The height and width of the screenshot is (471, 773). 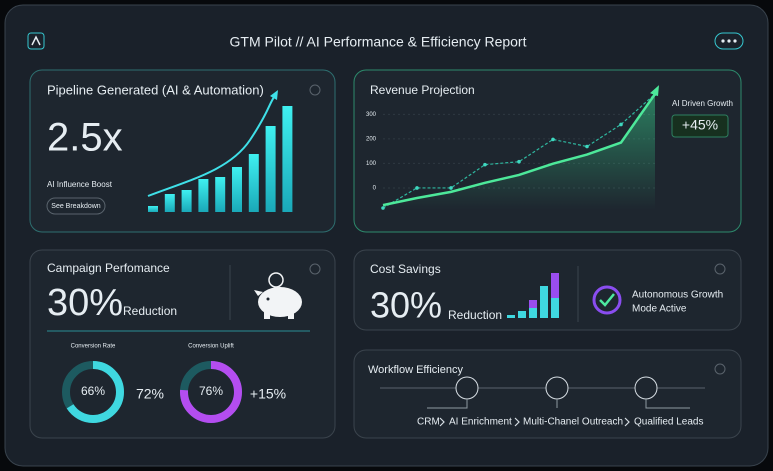 What do you see at coordinates (155, 89) in the screenshot?
I see `panel-title: Pipeline Generated (AI & Automation)` at bounding box center [155, 89].